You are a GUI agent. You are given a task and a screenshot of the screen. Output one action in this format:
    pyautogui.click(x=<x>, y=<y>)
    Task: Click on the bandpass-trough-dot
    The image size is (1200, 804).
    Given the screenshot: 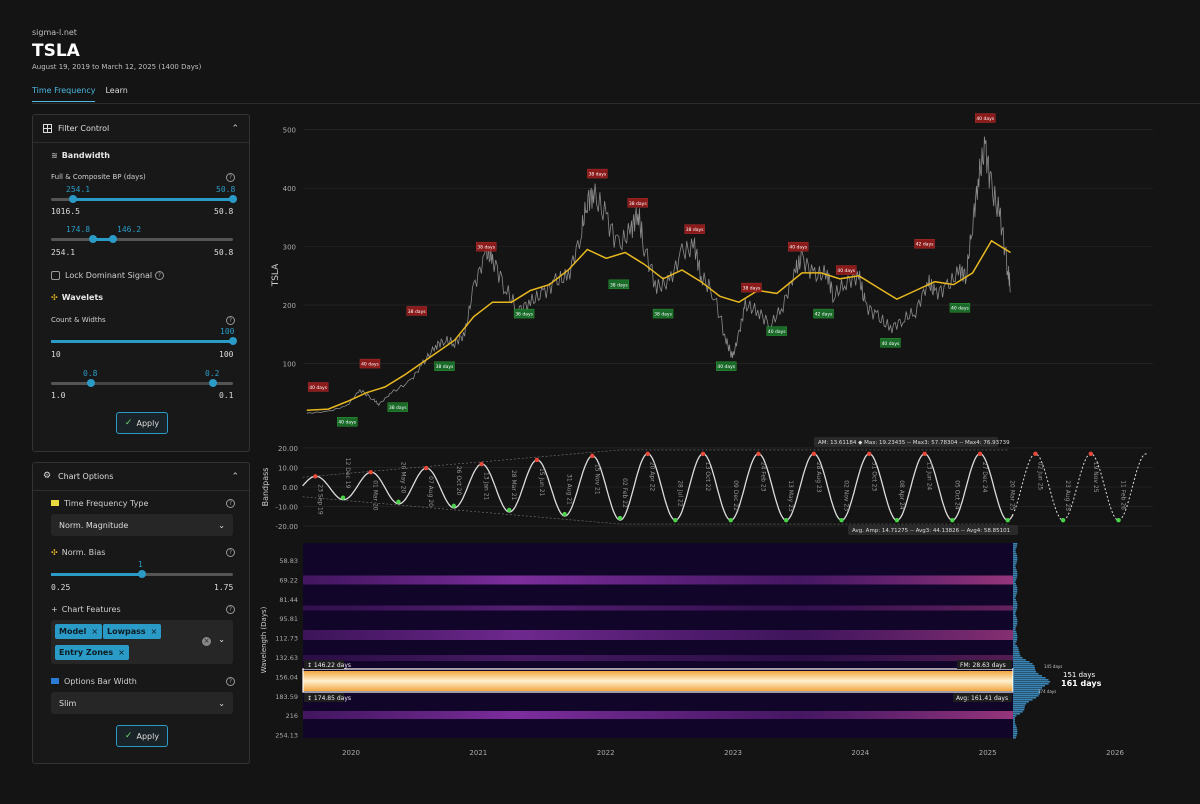 What is the action you would take?
    pyautogui.click(x=786, y=520)
    